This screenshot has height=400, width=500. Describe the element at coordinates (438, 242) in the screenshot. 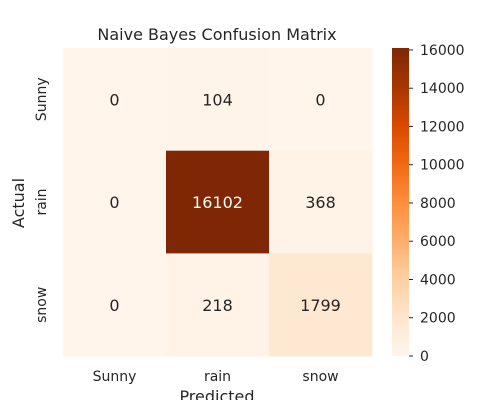

I see `colorbar-tick-label: 6000` at that location.